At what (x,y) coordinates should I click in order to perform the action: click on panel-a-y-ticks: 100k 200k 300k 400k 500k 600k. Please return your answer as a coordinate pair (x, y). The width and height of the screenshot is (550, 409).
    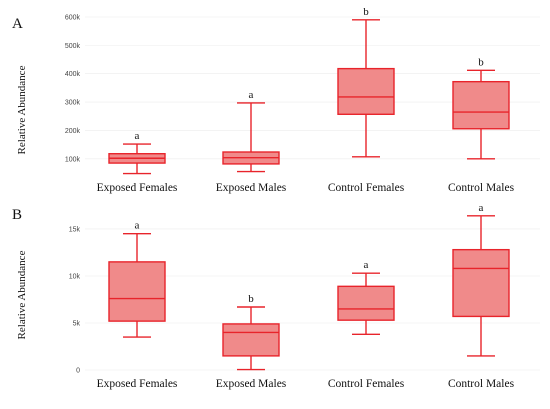
    Looking at the image, I should click on (73, 89).